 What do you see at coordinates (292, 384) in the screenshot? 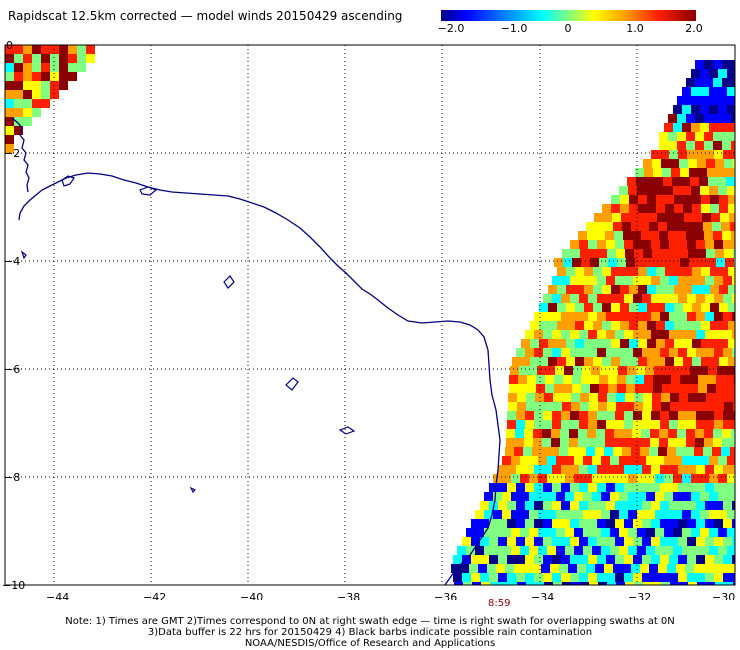
I see `island-outline` at bounding box center [292, 384].